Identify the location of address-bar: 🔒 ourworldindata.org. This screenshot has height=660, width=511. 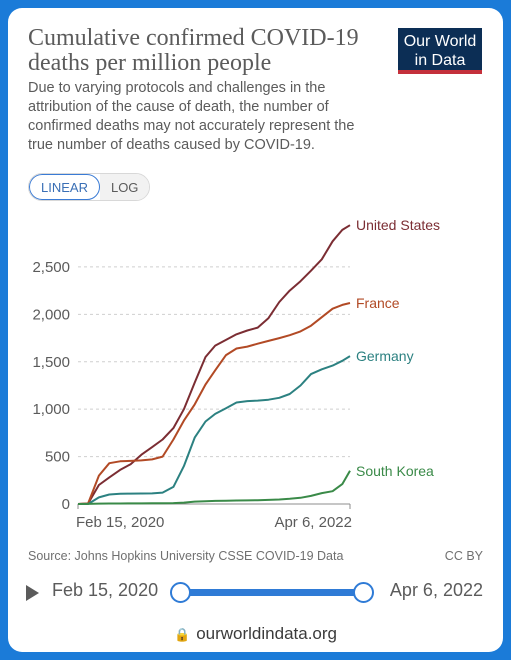
(255, 634).